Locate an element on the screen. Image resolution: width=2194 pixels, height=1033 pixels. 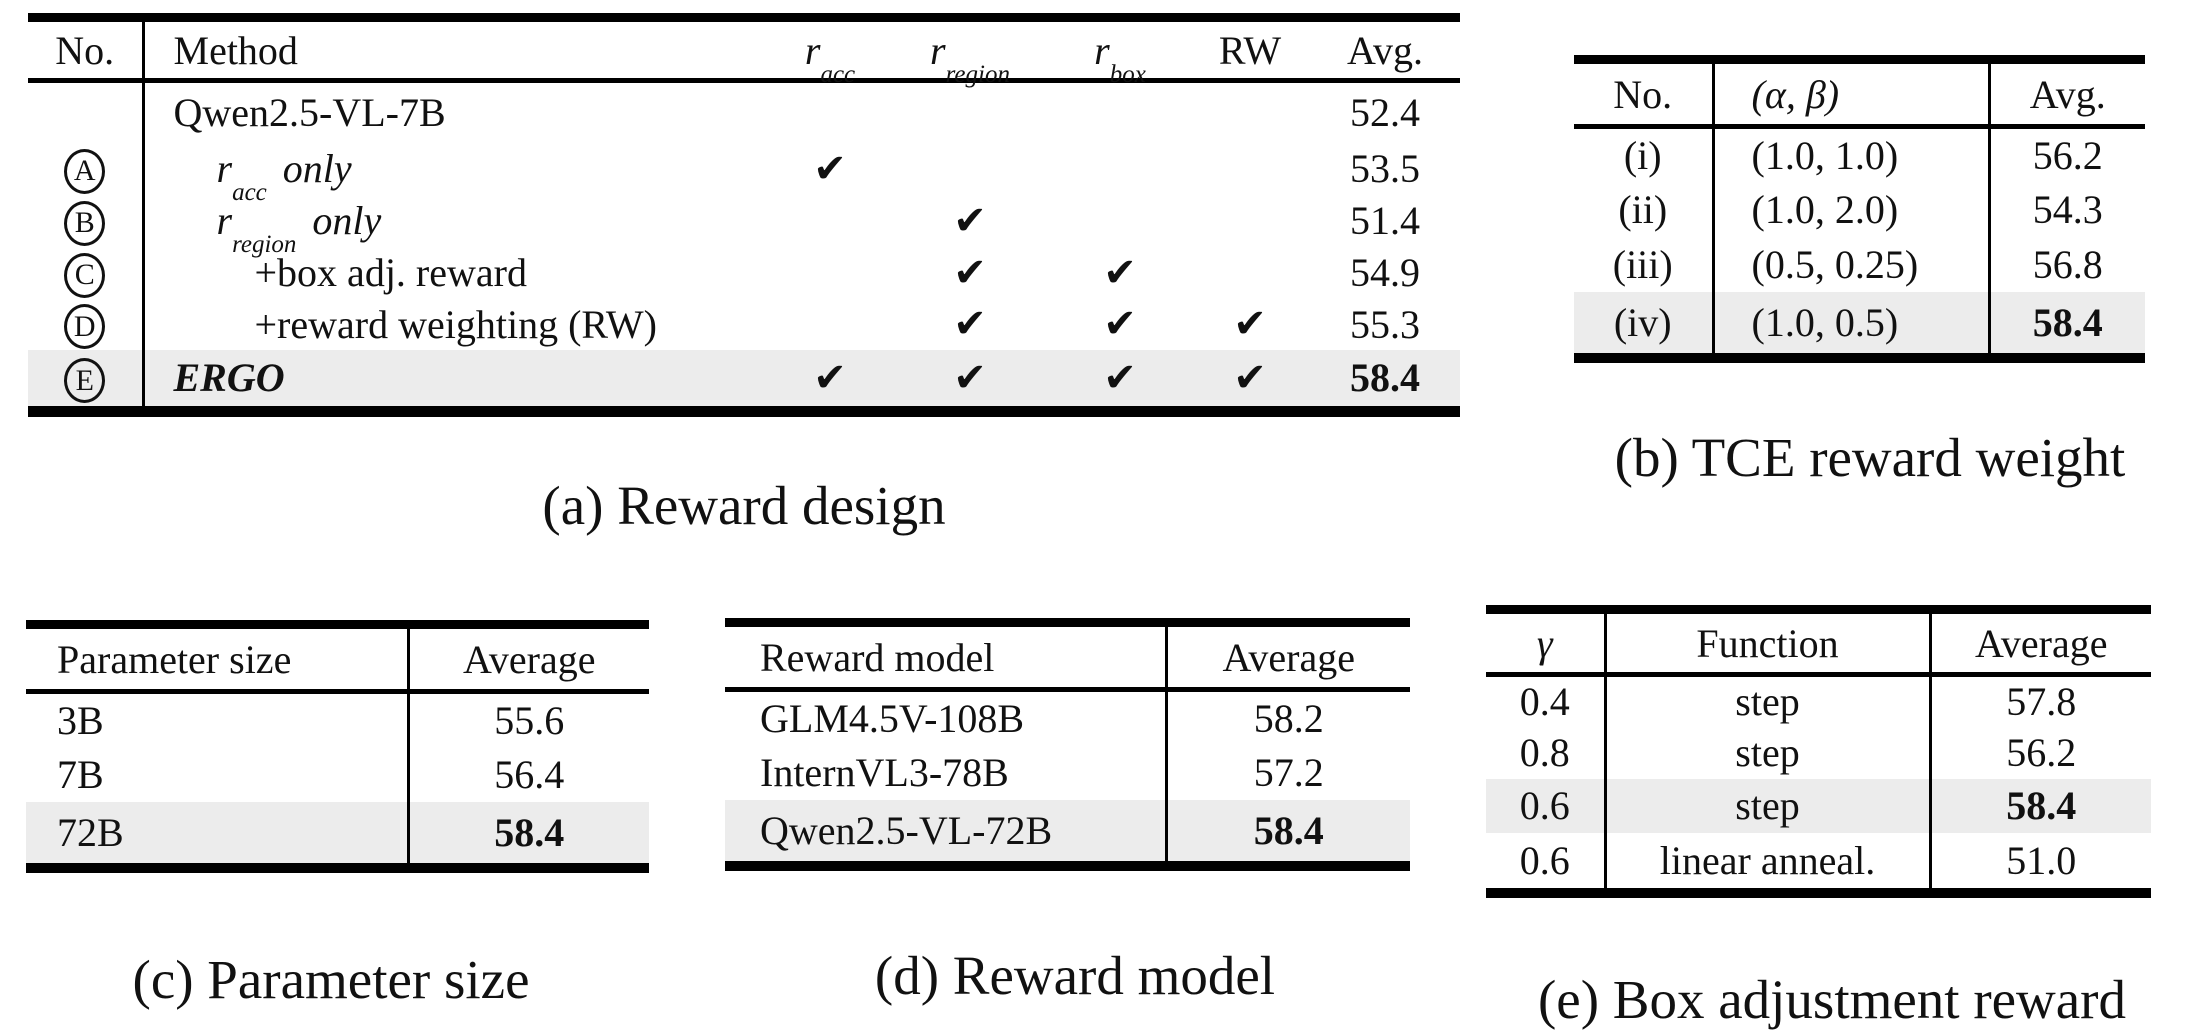
circled-letter-b: B is located at coordinates (85, 223).